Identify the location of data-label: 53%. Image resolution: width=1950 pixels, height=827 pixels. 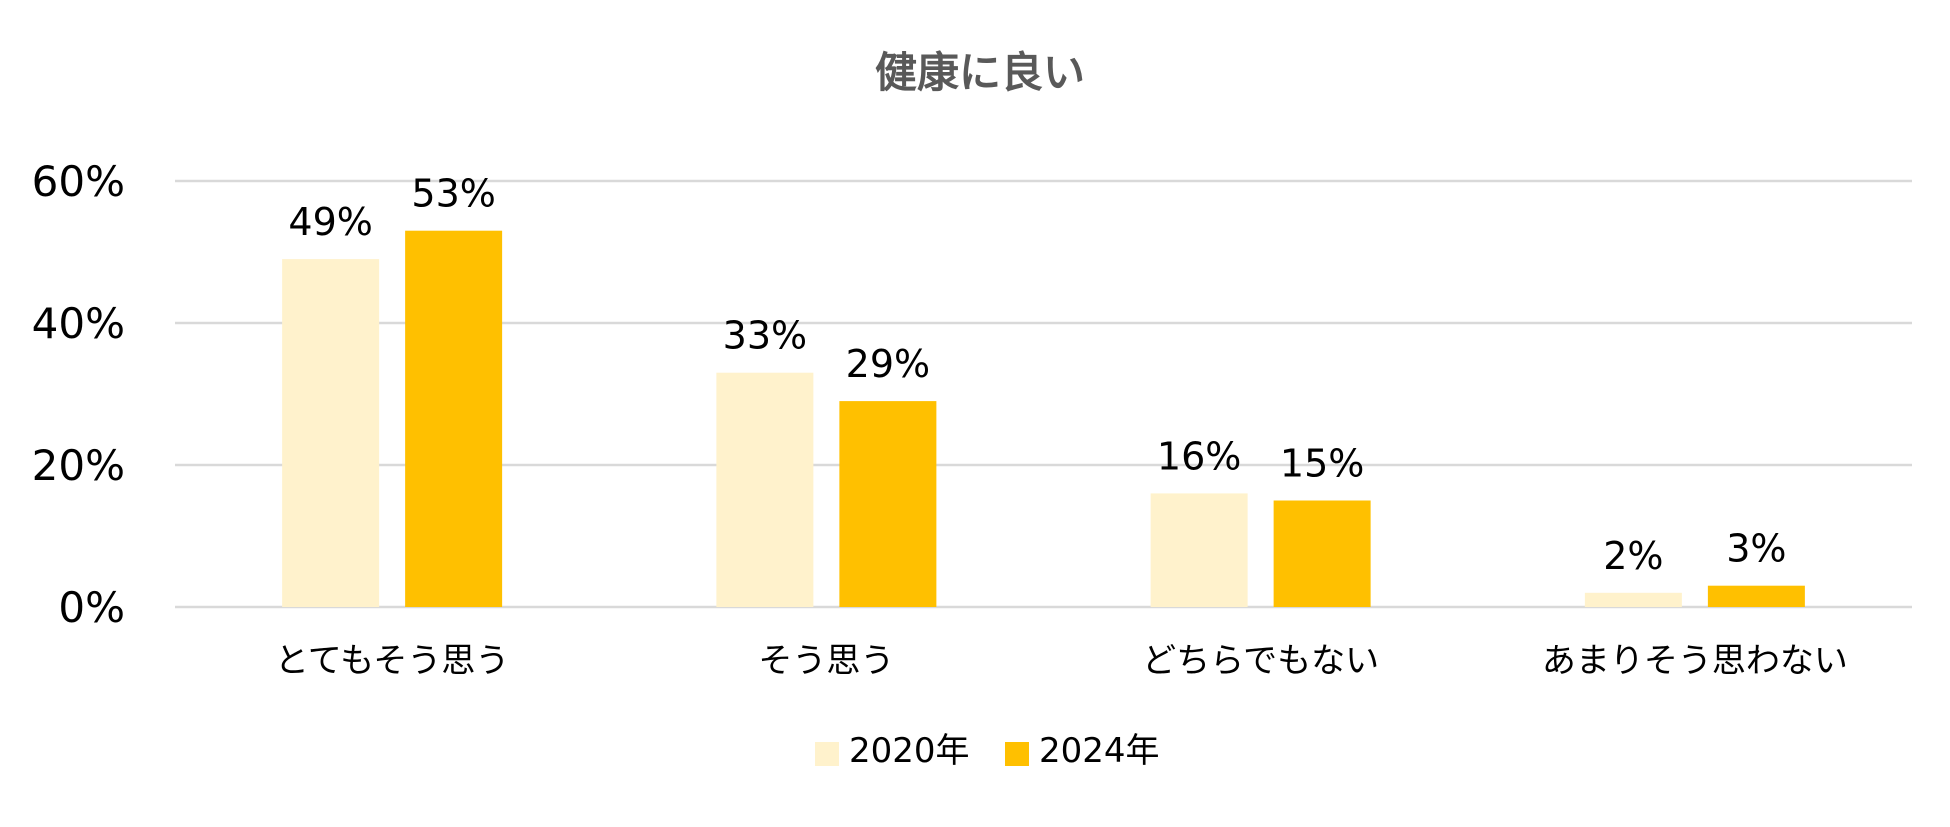
(453, 194).